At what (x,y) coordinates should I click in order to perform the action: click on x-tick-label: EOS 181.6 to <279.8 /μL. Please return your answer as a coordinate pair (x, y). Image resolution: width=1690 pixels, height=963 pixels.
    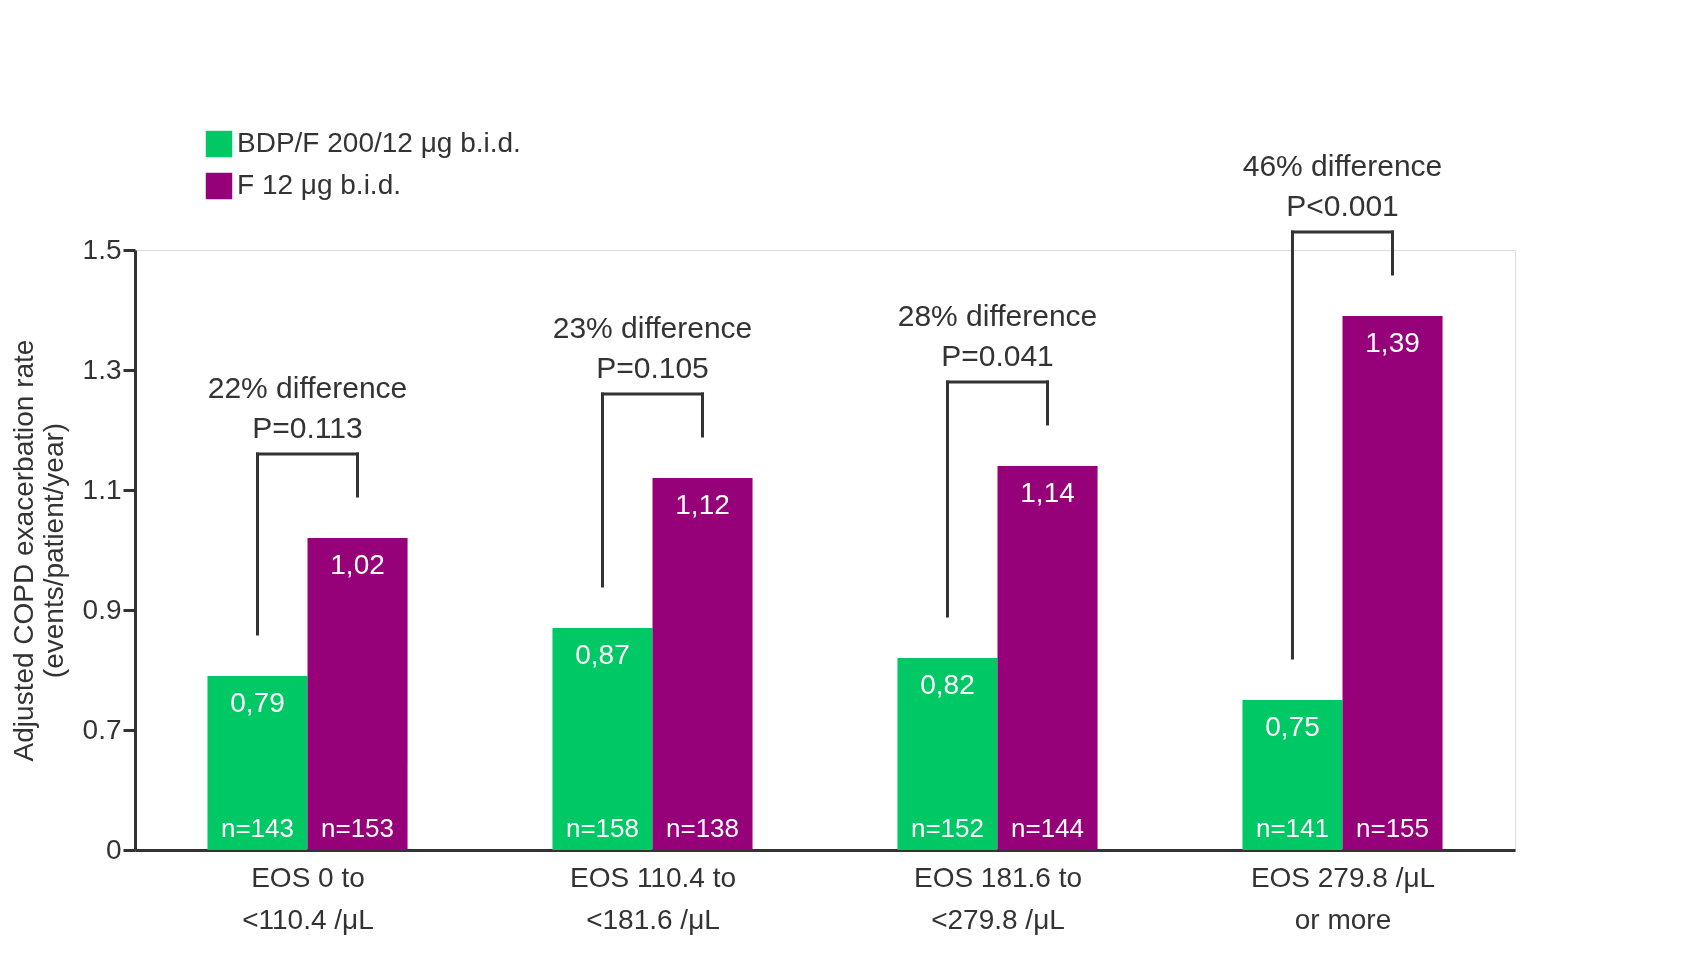
    Looking at the image, I should click on (998, 898).